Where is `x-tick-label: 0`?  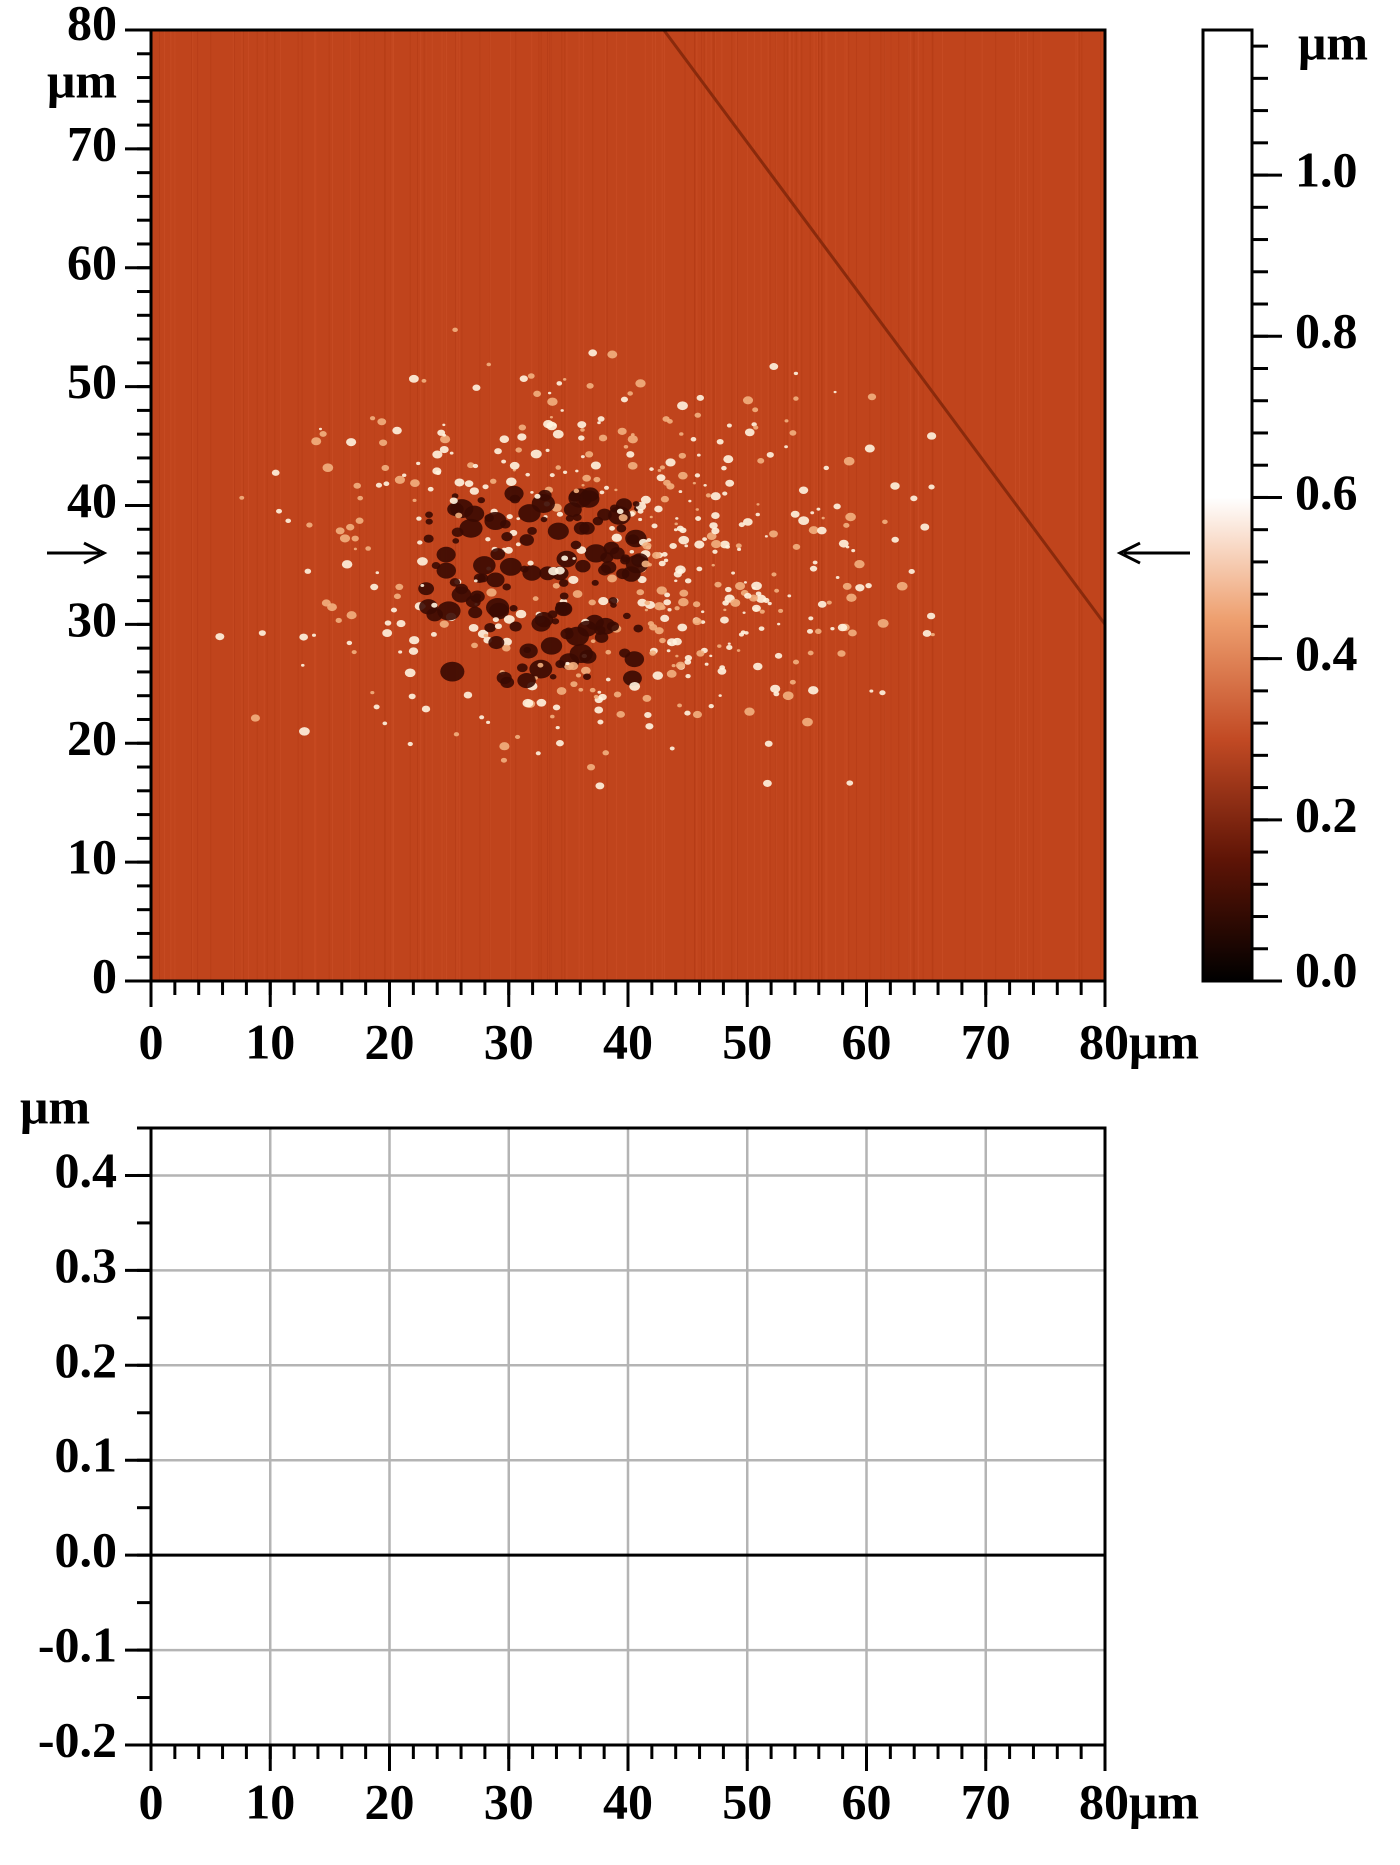
x-tick-label: 0 is located at coordinates (151, 1041).